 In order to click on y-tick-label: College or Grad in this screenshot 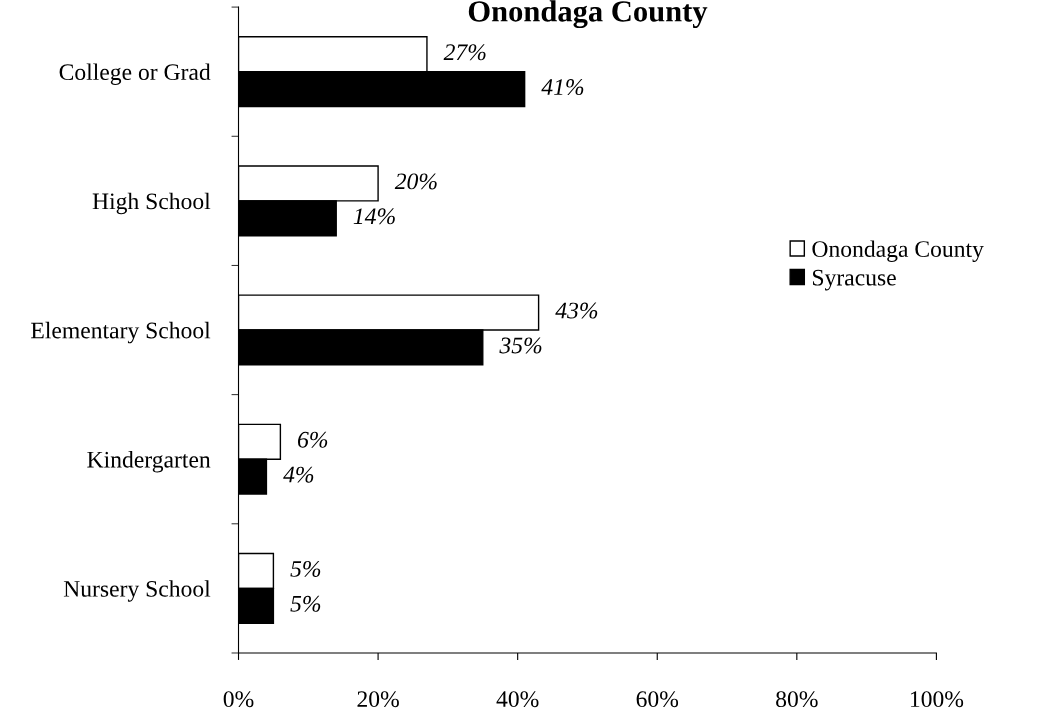, I will do `click(135, 74)`.